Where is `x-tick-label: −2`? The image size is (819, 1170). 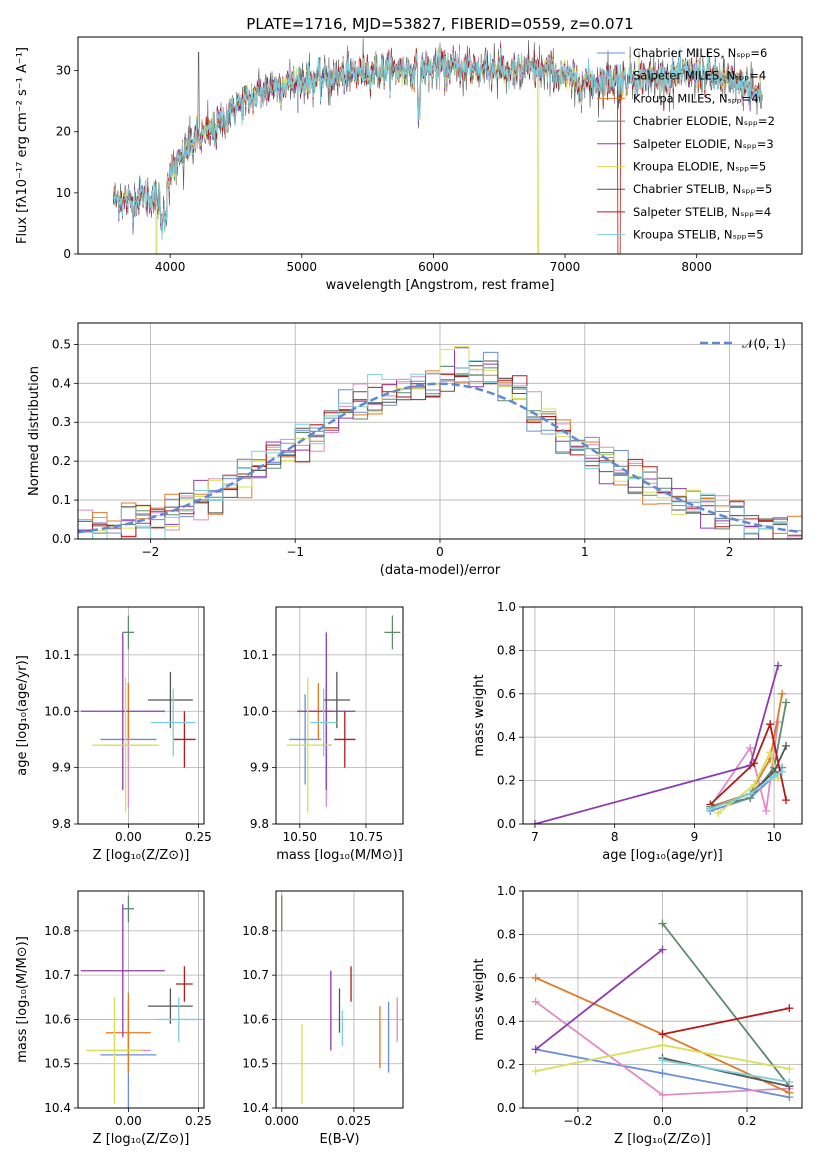
x-tick-label: −2 is located at coordinates (151, 552).